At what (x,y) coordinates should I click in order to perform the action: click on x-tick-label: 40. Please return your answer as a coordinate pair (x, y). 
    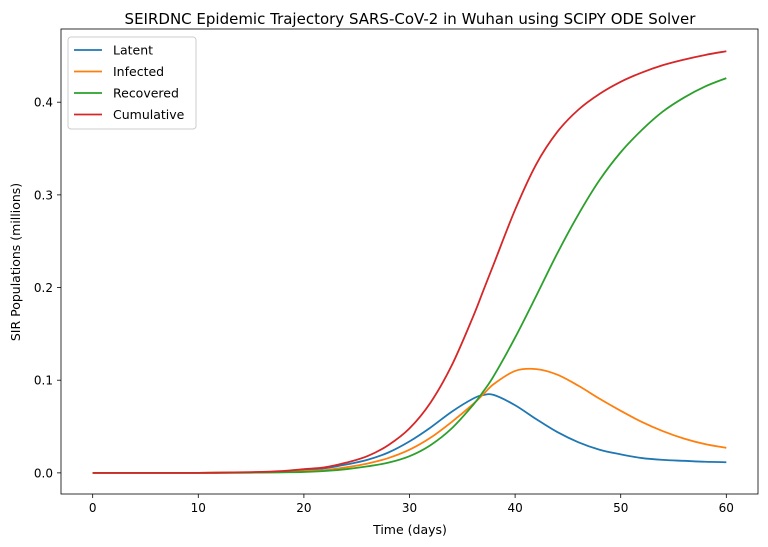
    Looking at the image, I should click on (514, 508).